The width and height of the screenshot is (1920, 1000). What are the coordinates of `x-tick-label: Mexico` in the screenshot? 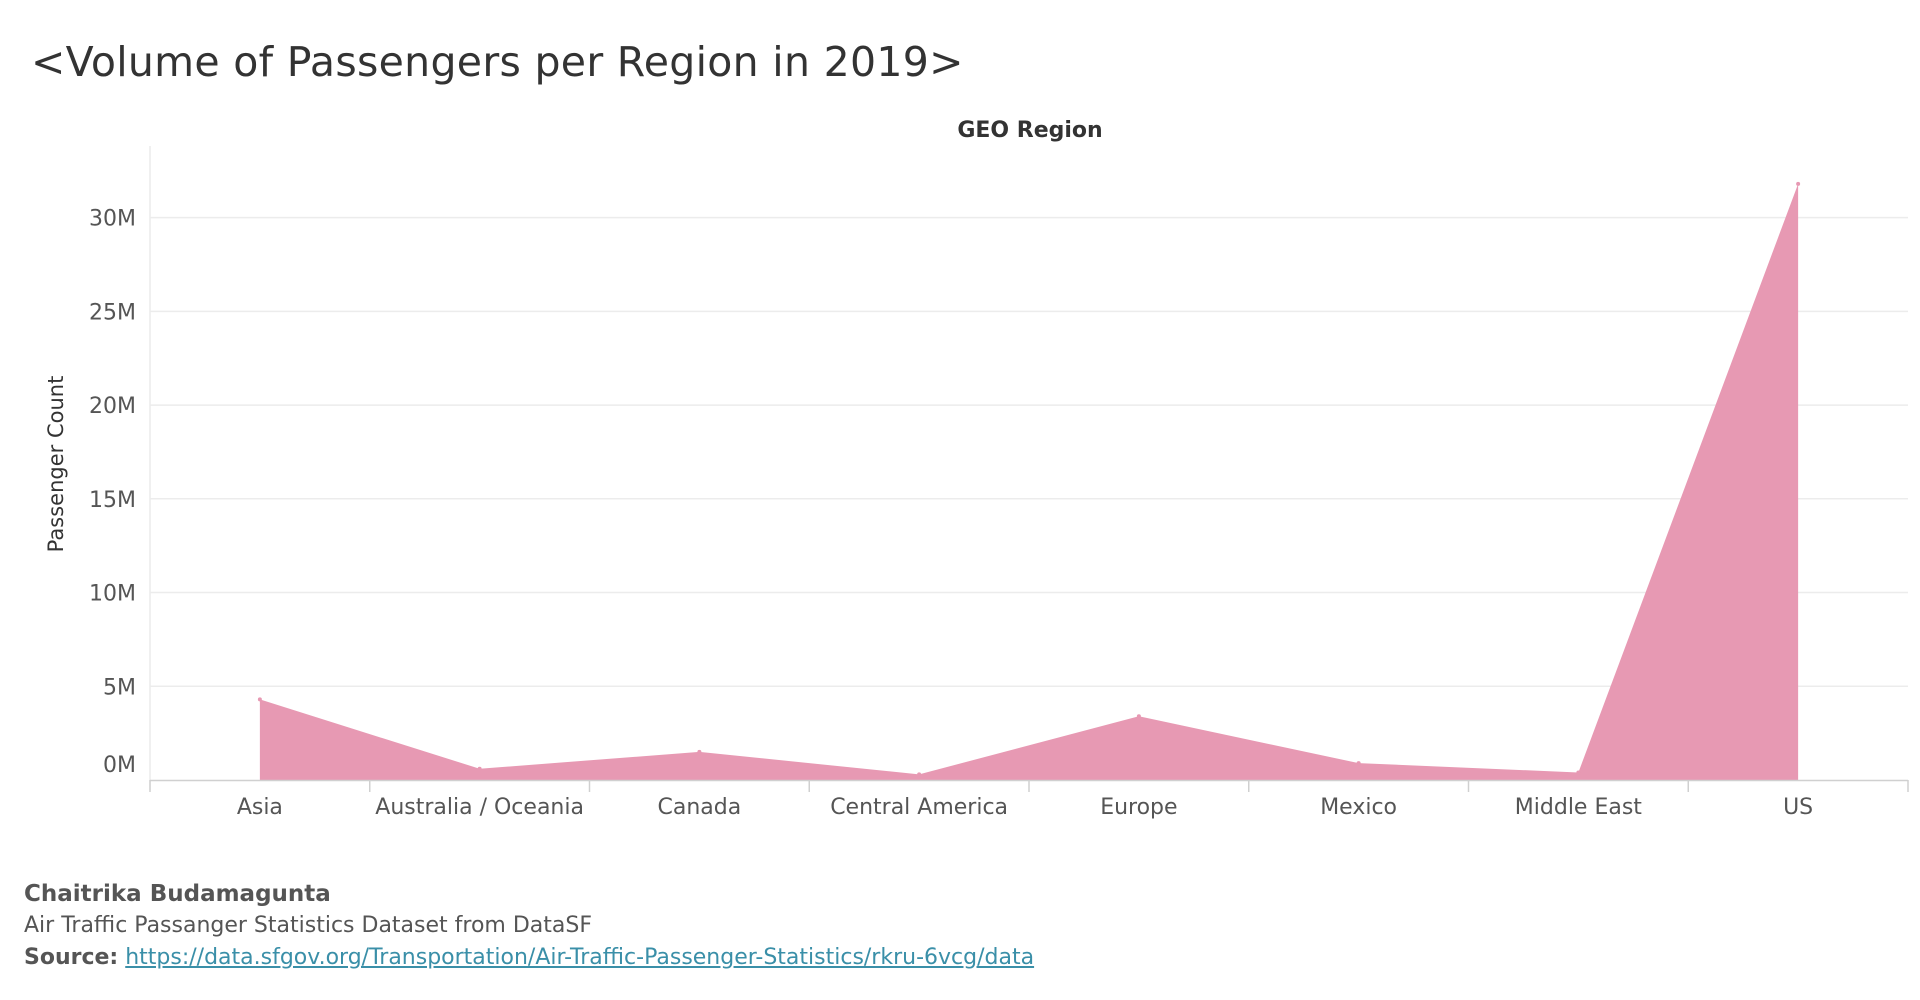 It's located at (1358, 807).